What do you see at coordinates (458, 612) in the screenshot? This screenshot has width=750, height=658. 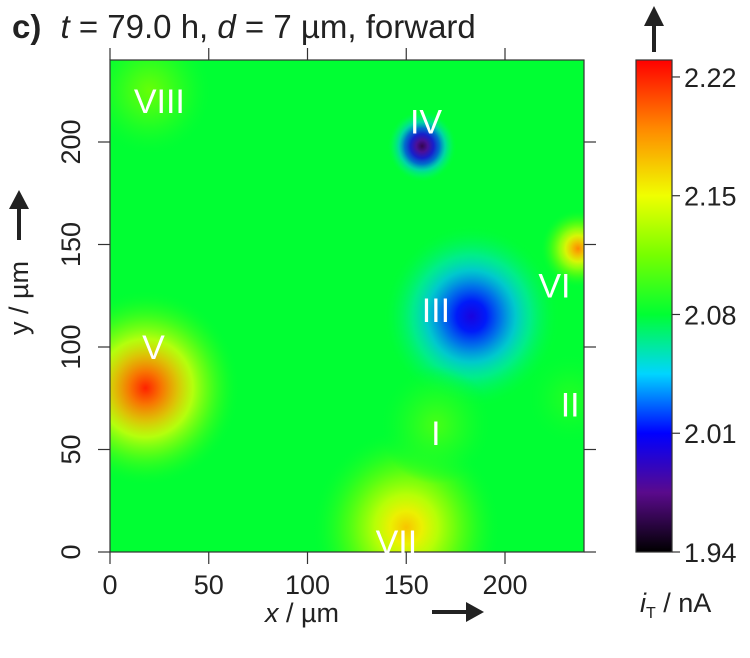 I see `x-axis-arrow` at bounding box center [458, 612].